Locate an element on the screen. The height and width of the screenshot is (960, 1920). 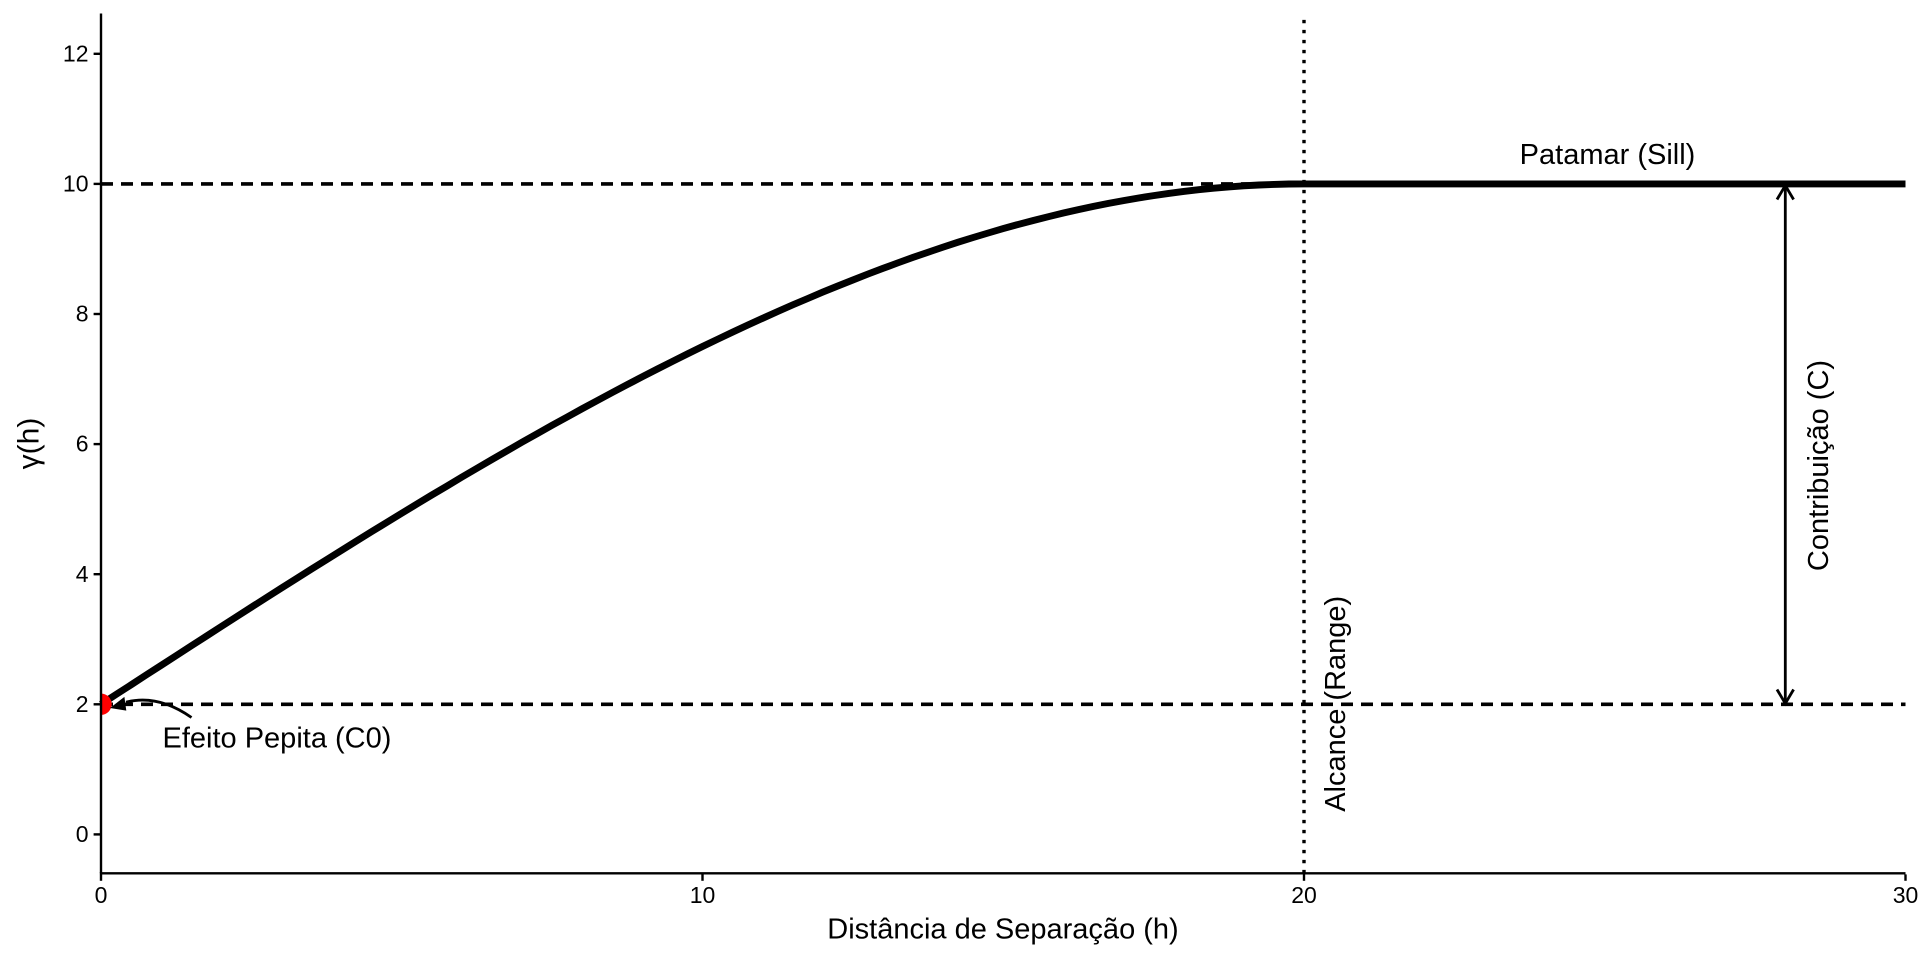
svg-text: γ(h) is located at coordinates (29, 444).